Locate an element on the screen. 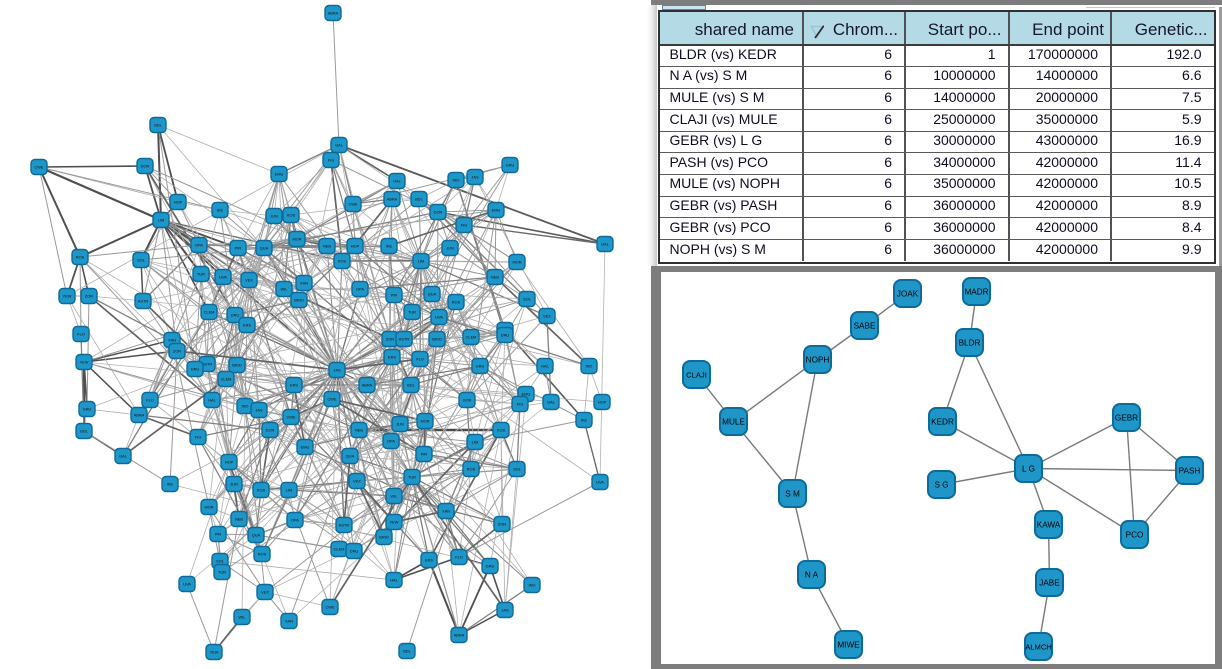 The image size is (1222, 669). svg-text: N A is located at coordinates (811, 574).